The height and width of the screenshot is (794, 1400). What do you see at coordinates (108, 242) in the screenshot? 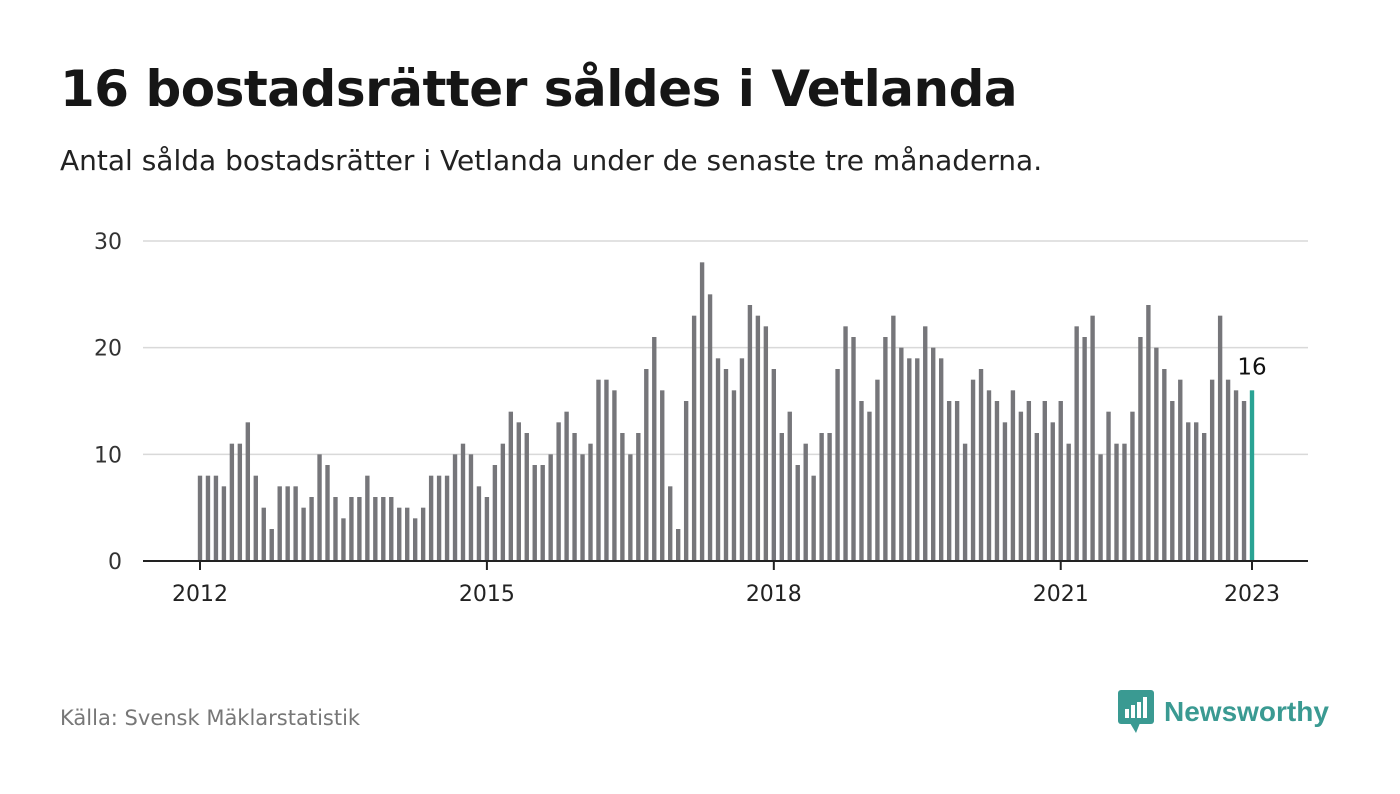
I see `y-tick-label: 30` at bounding box center [108, 242].